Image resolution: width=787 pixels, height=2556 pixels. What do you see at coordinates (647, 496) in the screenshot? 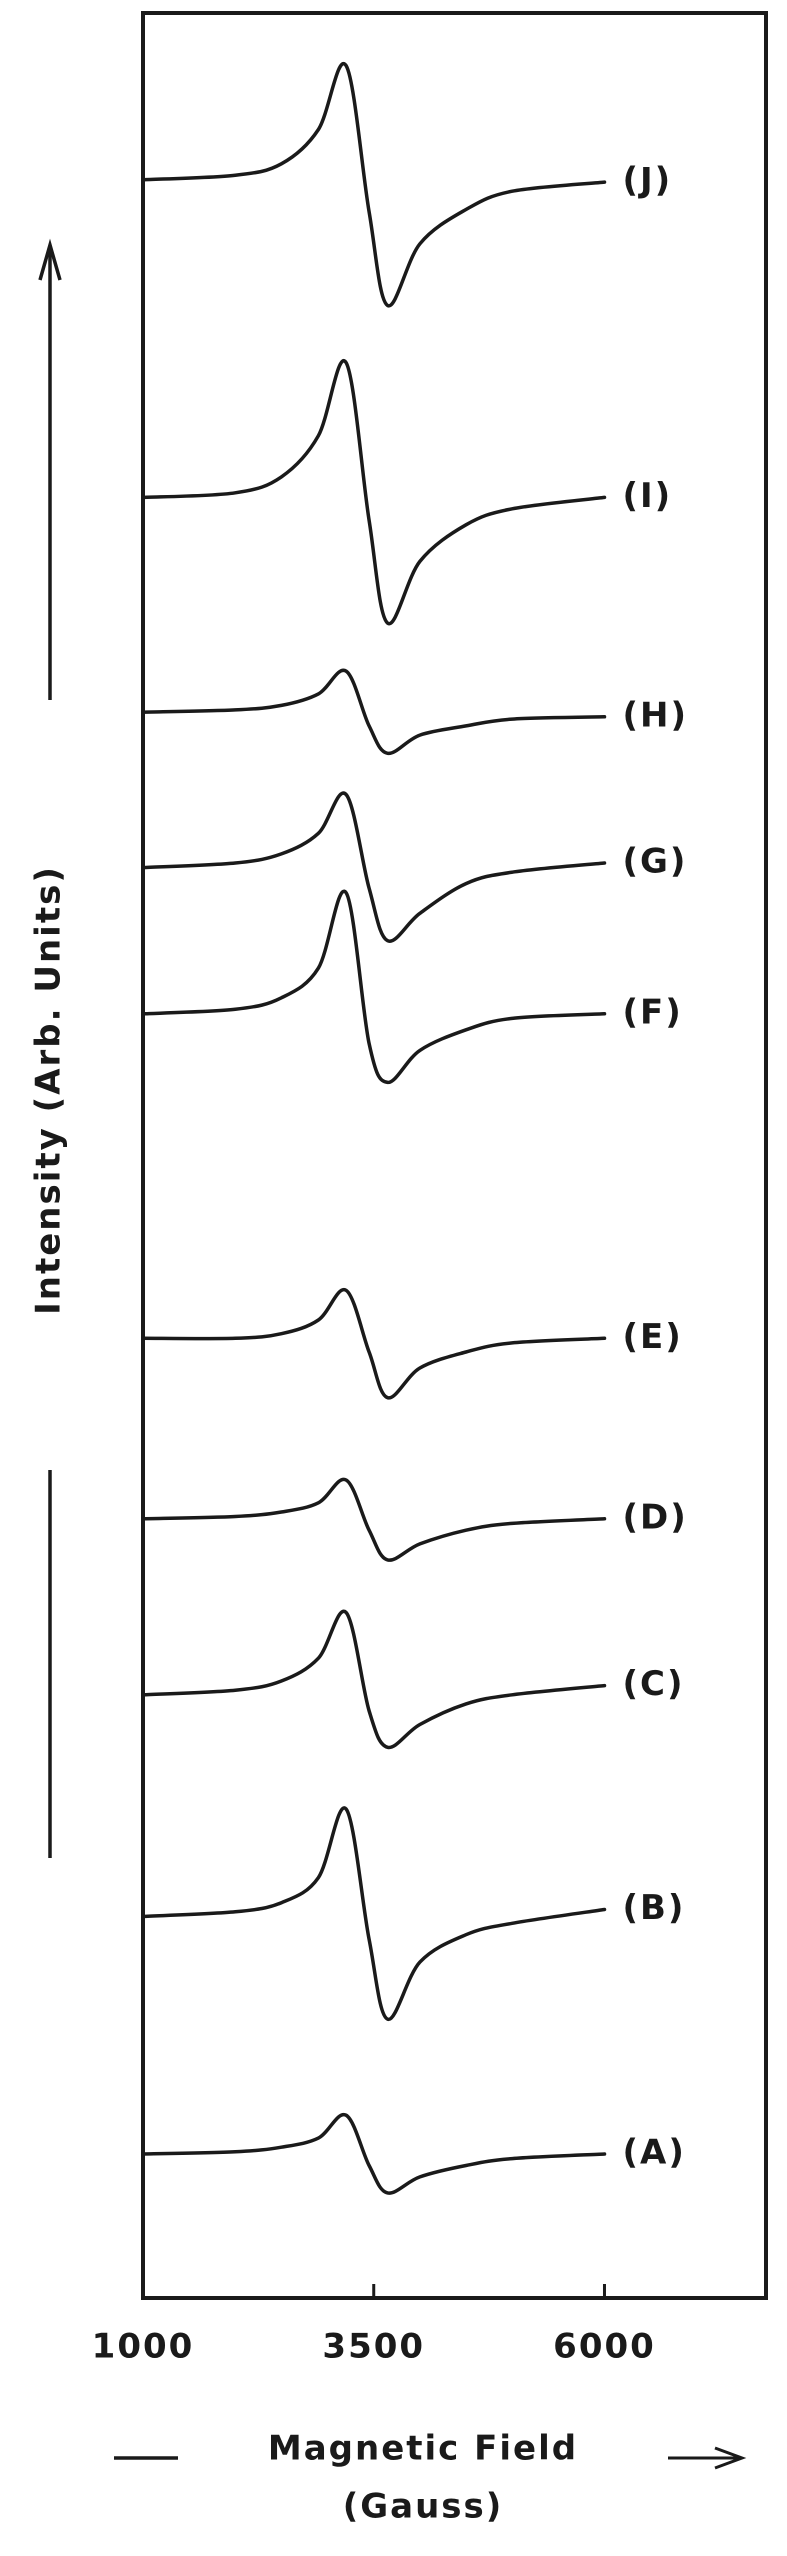
I see `curve-label: (I)` at bounding box center [647, 496].